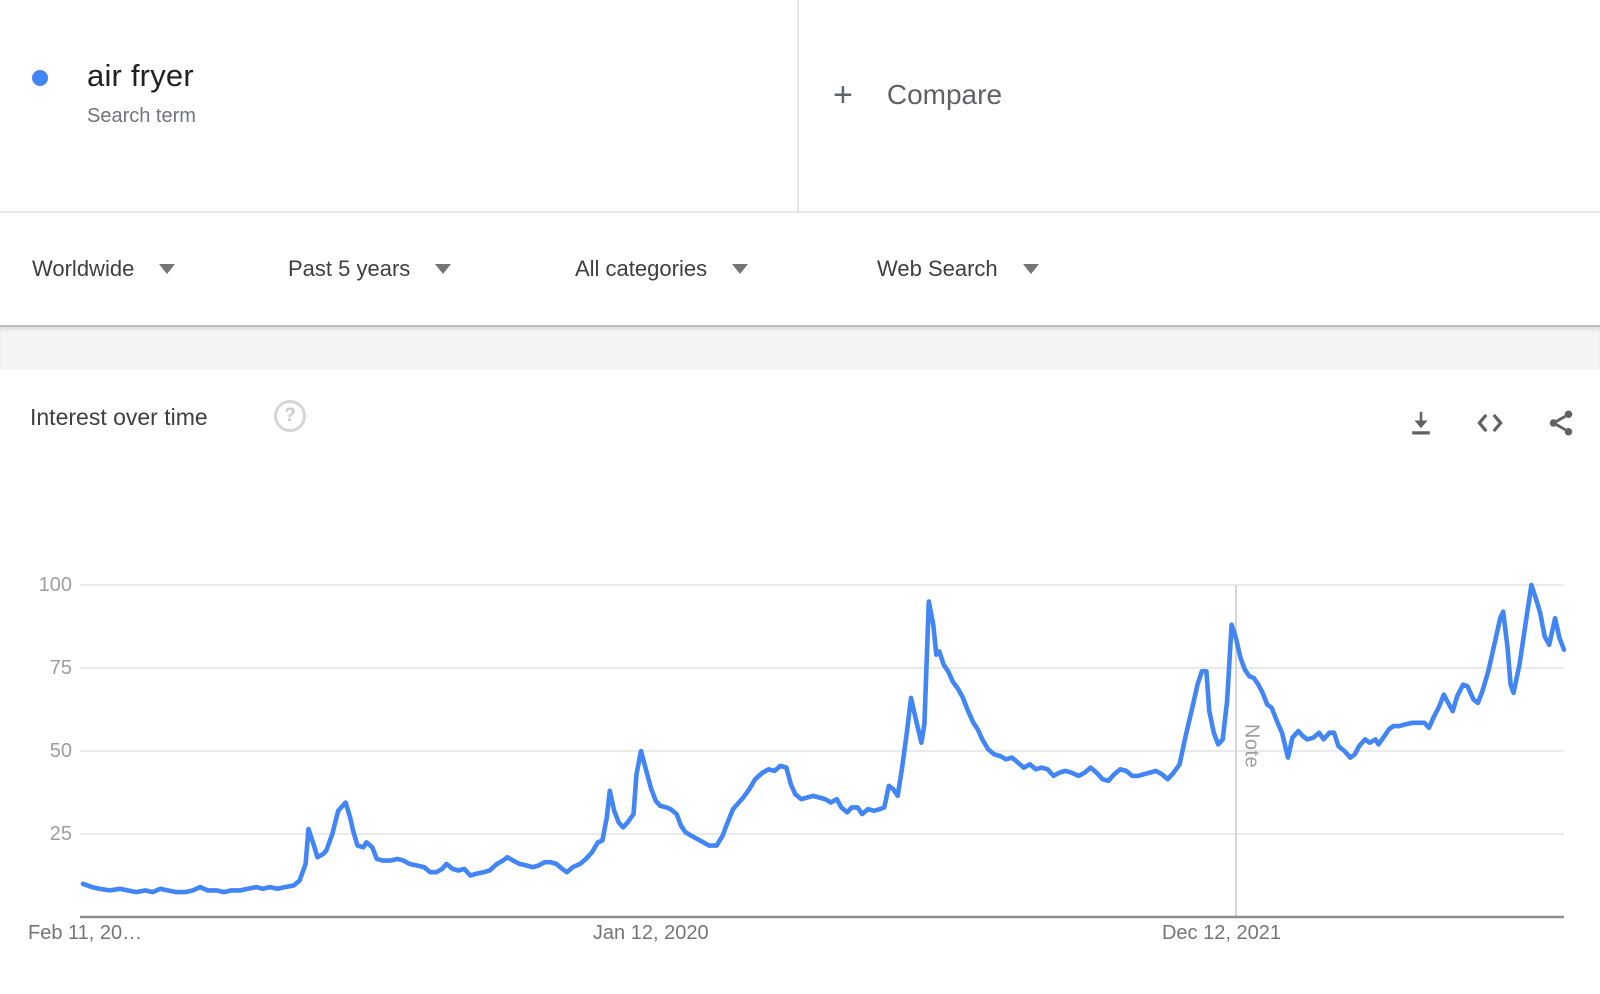  I want to click on help-icon: ?, so click(290, 416).